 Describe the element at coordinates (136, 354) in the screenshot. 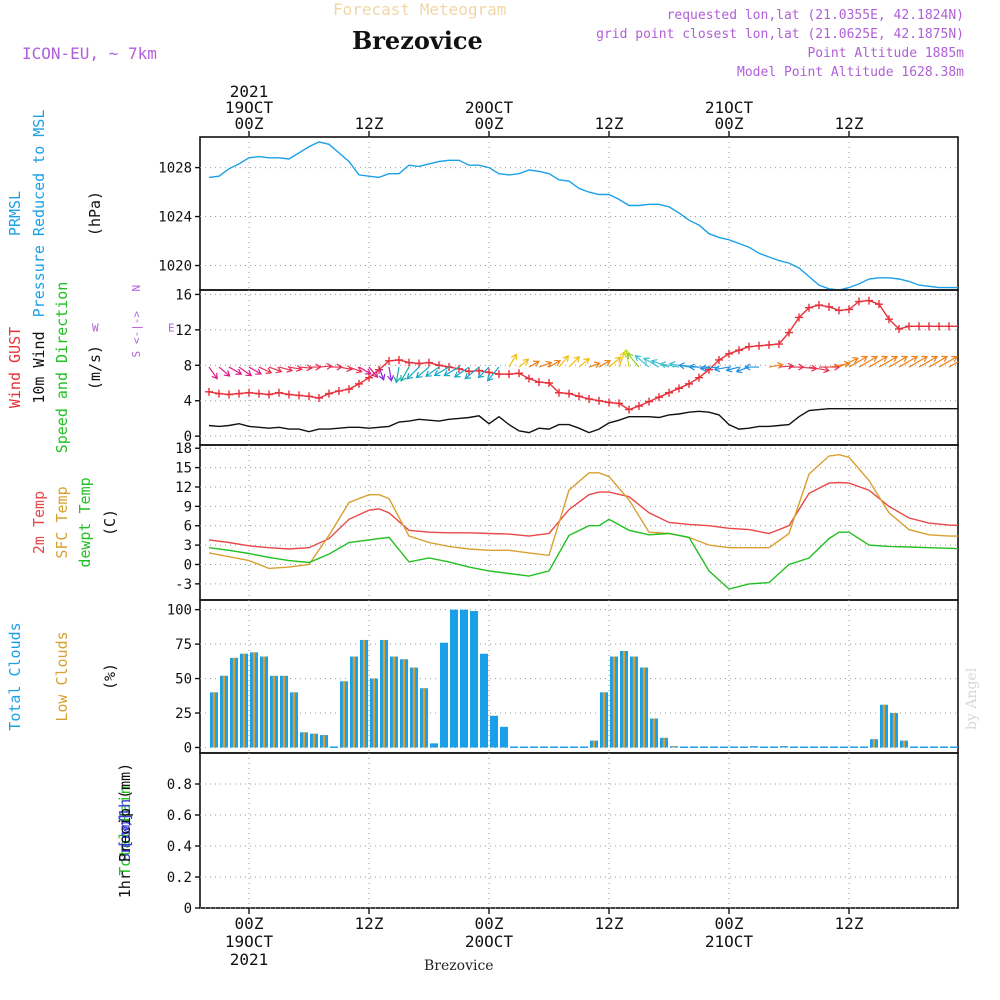

I see `compass-south-label: S` at that location.